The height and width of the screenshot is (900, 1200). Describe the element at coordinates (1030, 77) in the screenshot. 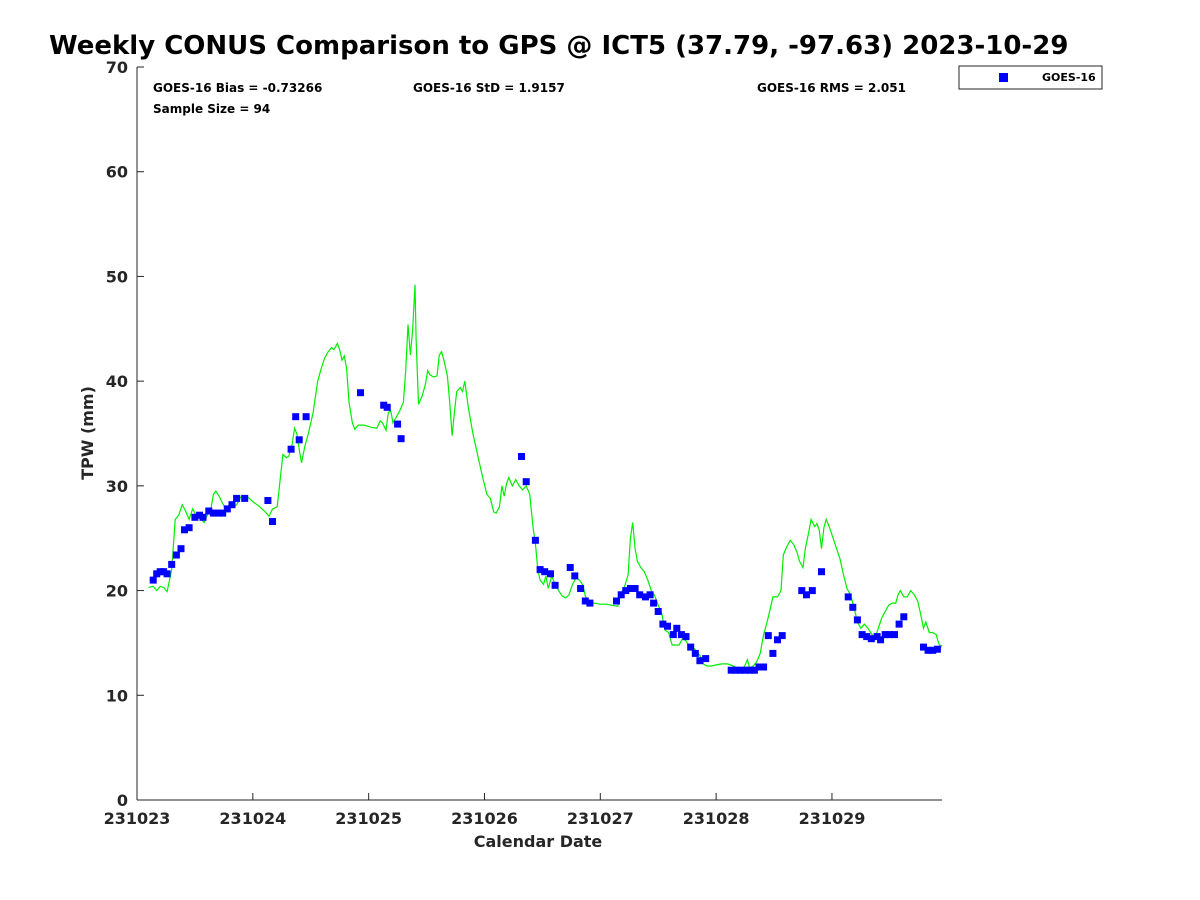

I see `legend: GOES-16` at that location.